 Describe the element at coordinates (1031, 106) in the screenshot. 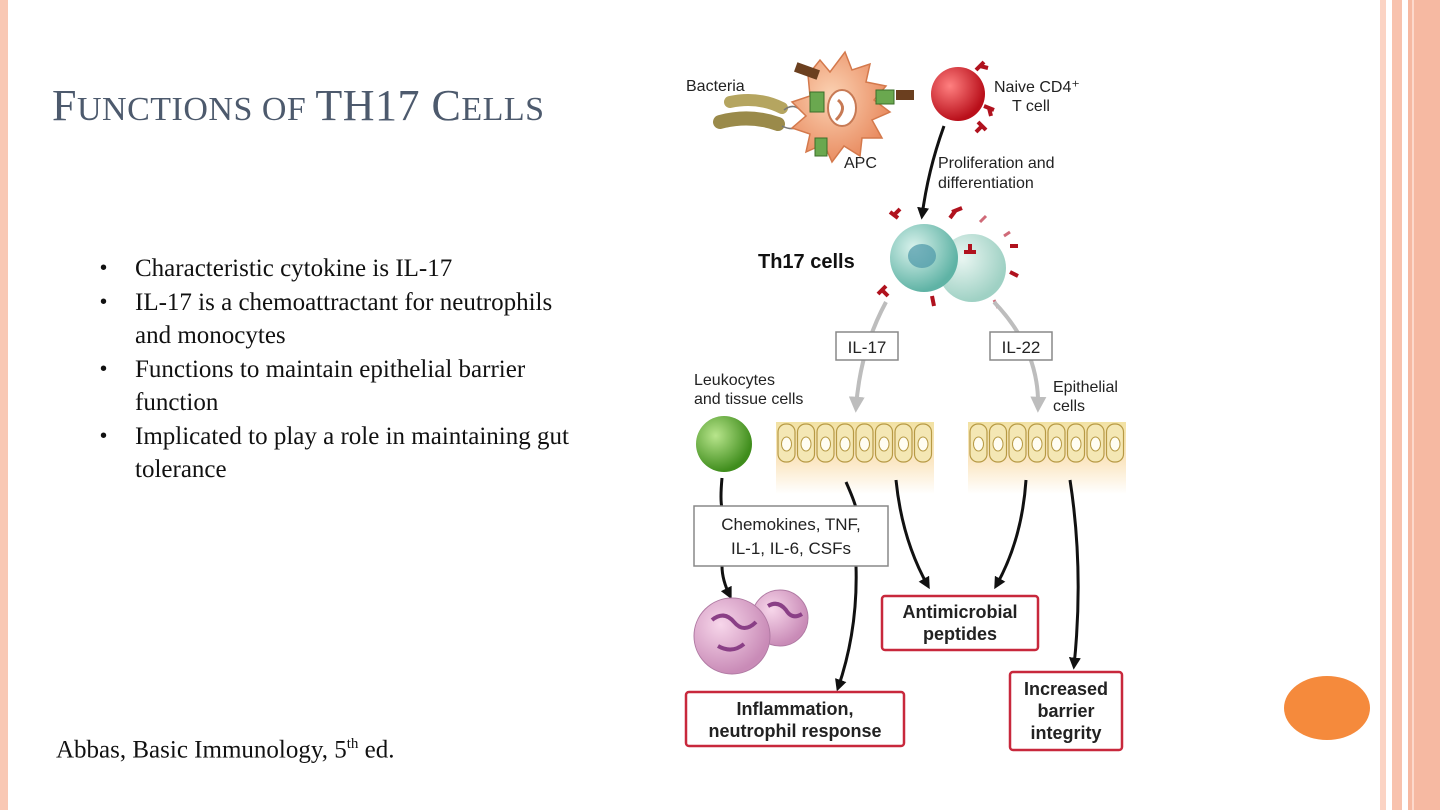

I see `label-t-cell: T cell` at that location.